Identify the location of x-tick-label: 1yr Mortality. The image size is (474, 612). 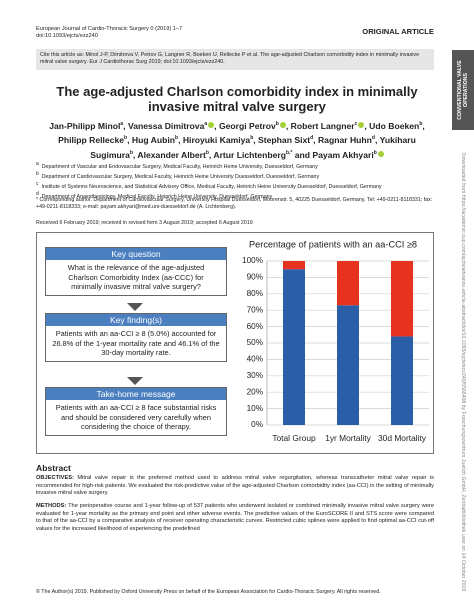
(348, 438).